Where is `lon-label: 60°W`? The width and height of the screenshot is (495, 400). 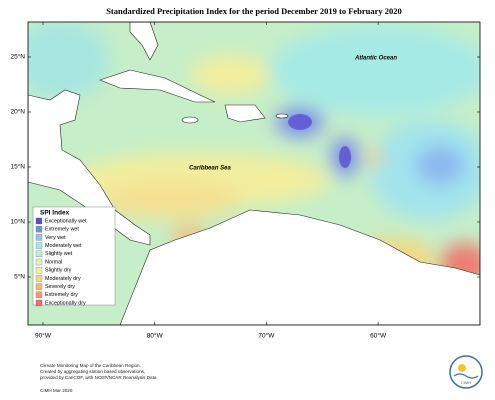 lon-label: 60°W is located at coordinates (378, 336).